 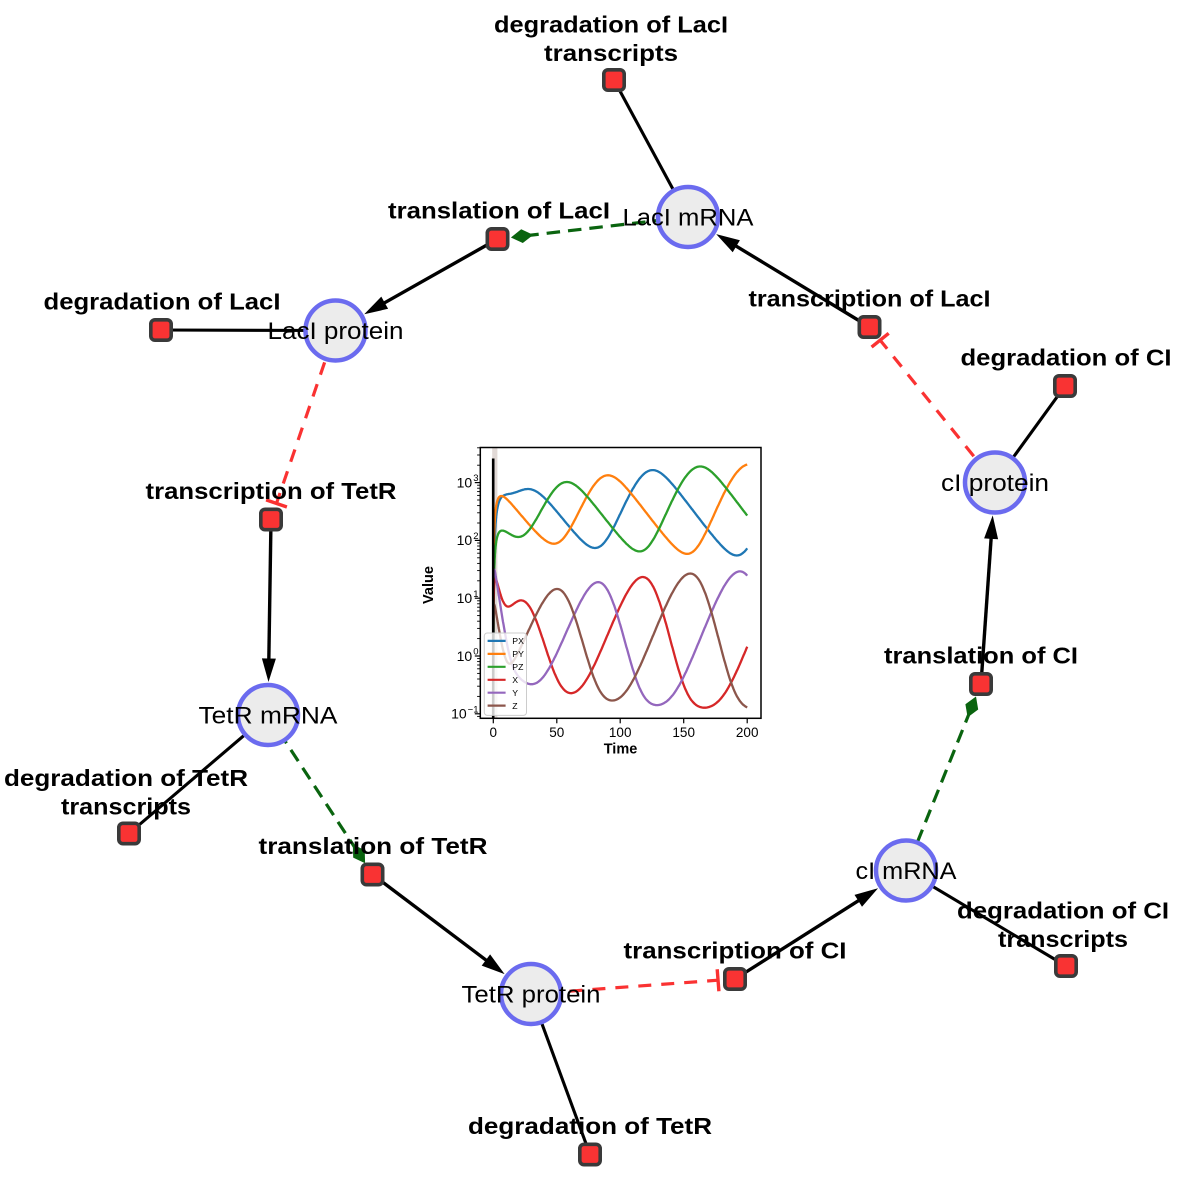 What do you see at coordinates (271, 491) in the screenshot?
I see `svg-text: transcription of TetR` at bounding box center [271, 491].